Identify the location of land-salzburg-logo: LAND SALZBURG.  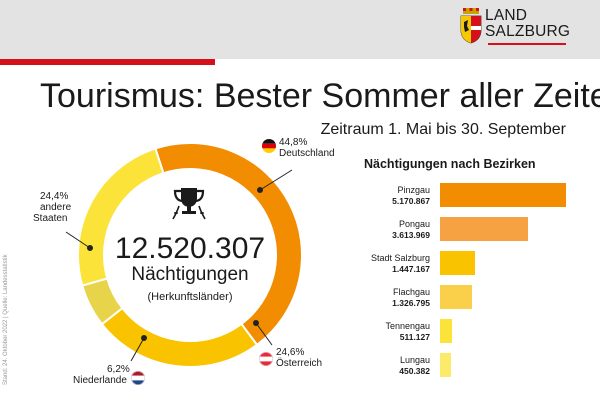
(522, 28).